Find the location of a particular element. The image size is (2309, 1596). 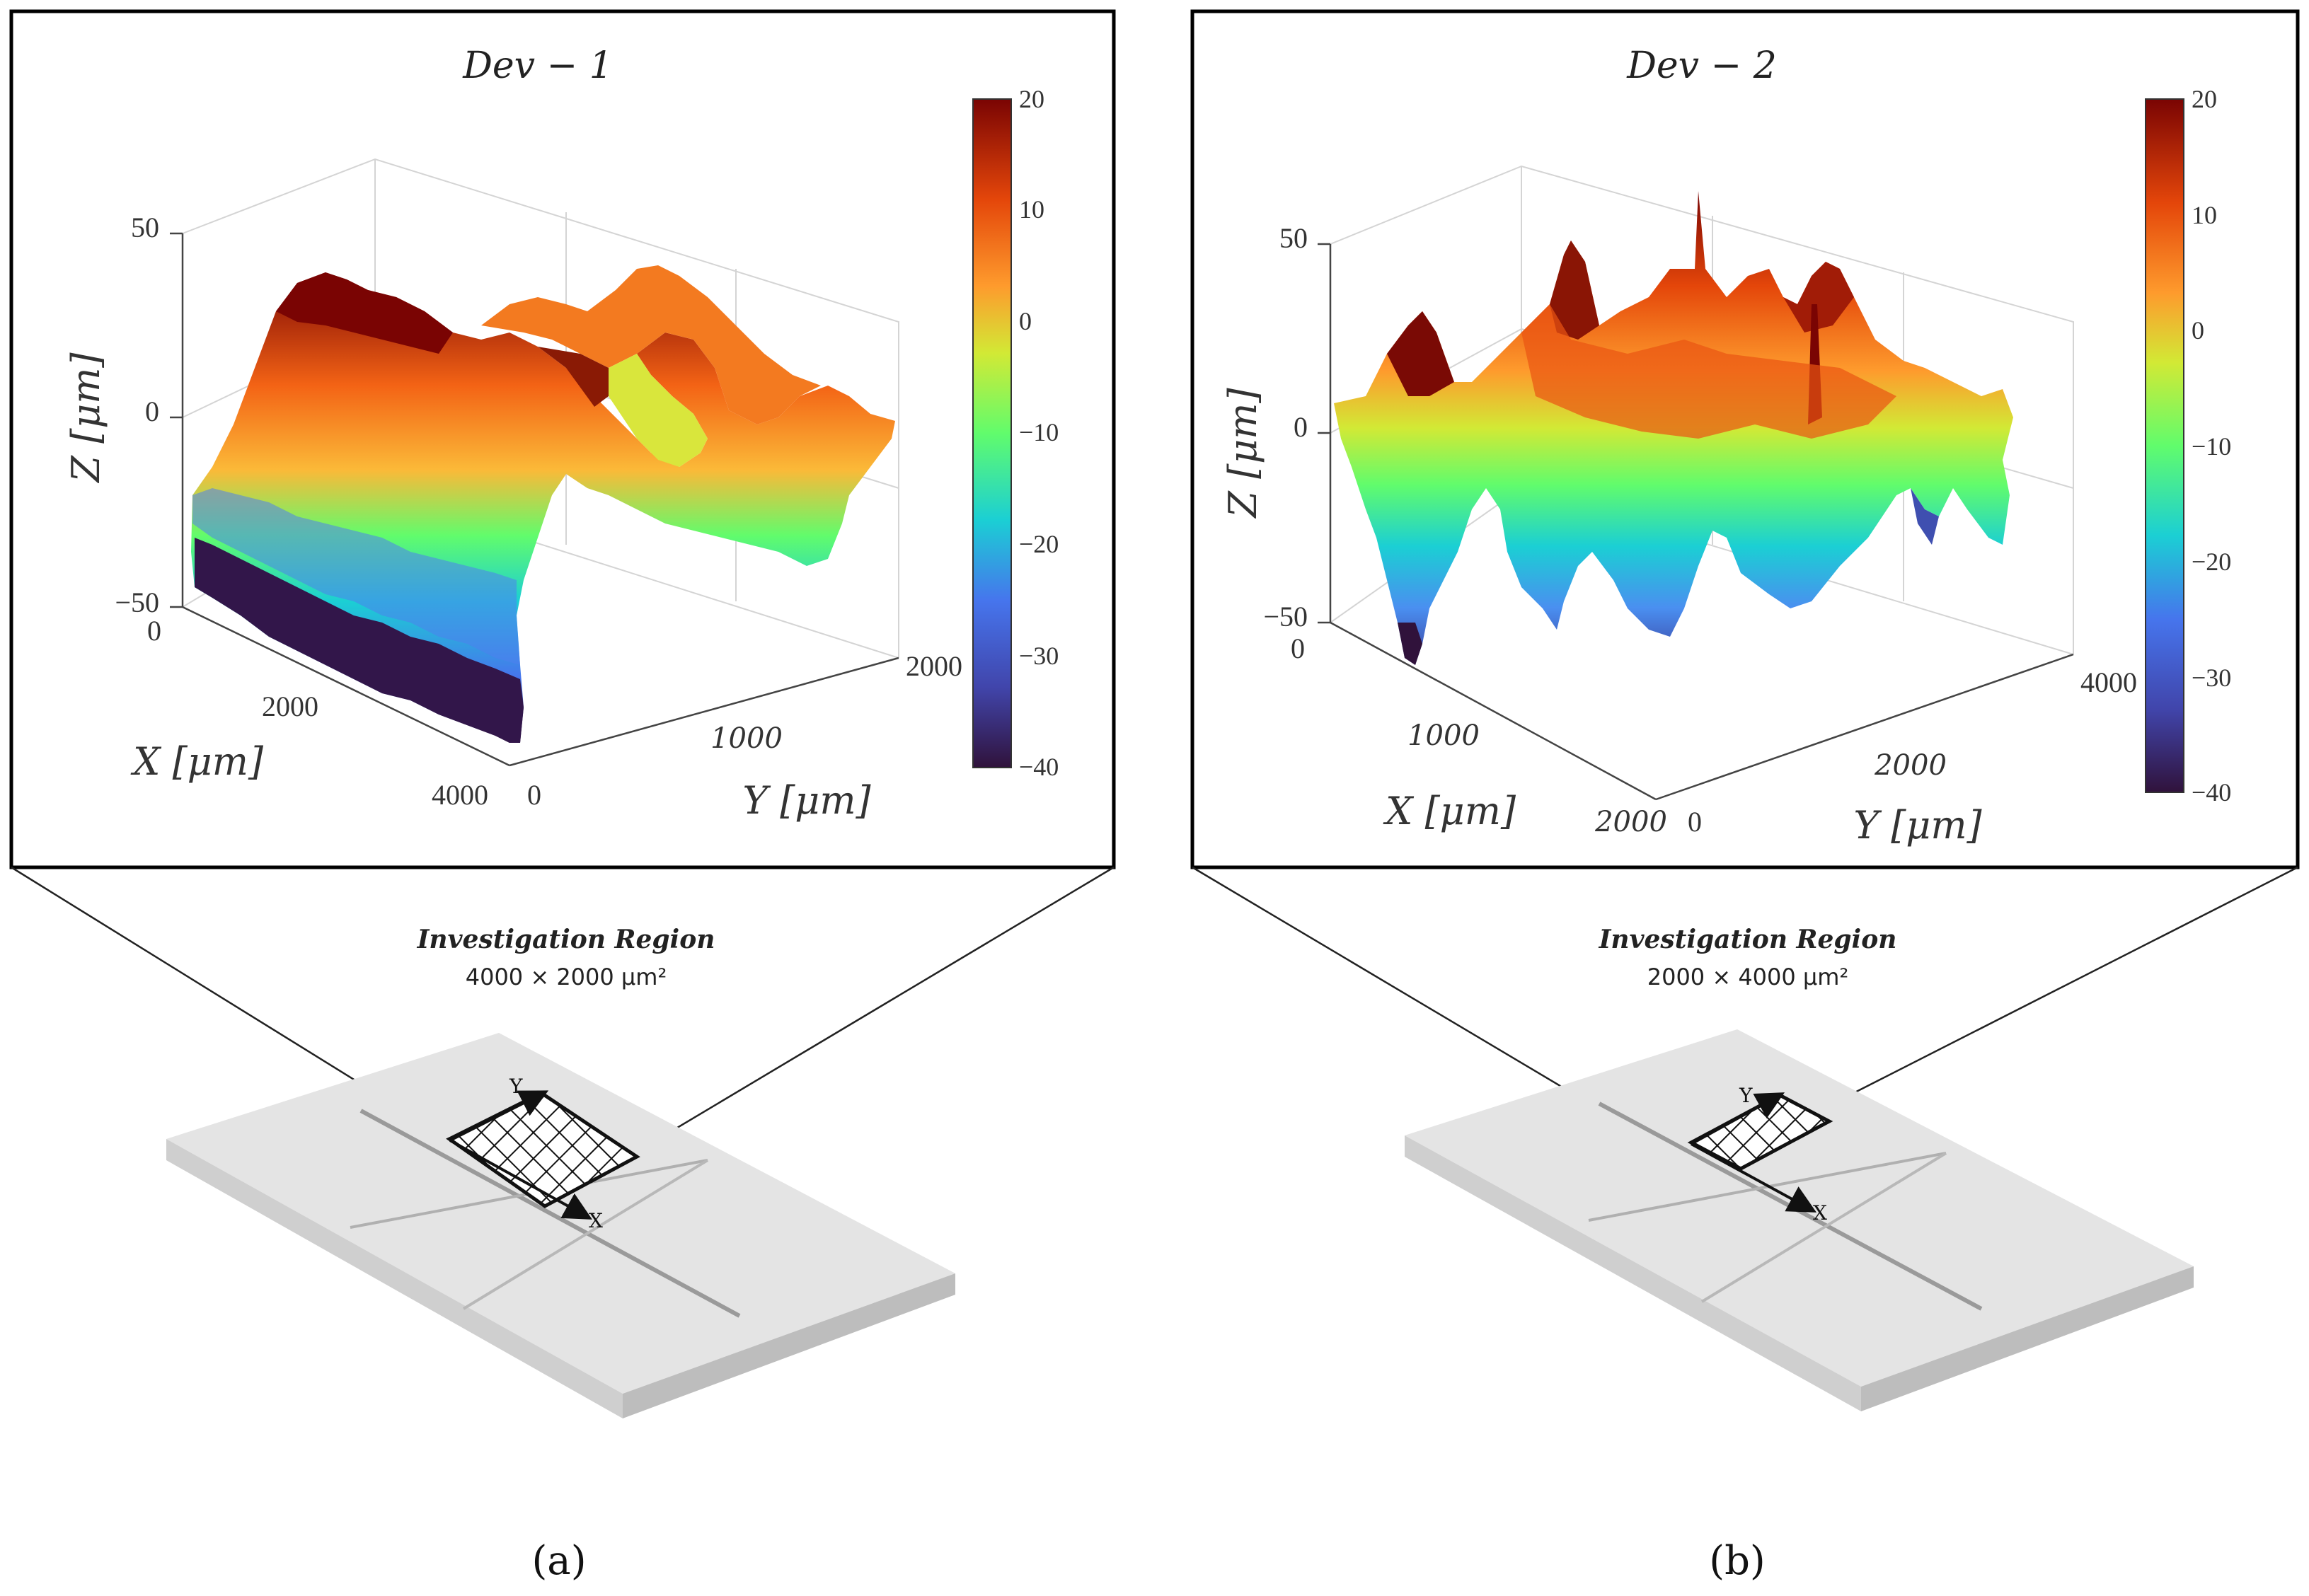

panel-b-z-ticks: 50 0 −50 is located at coordinates (1285, 427).